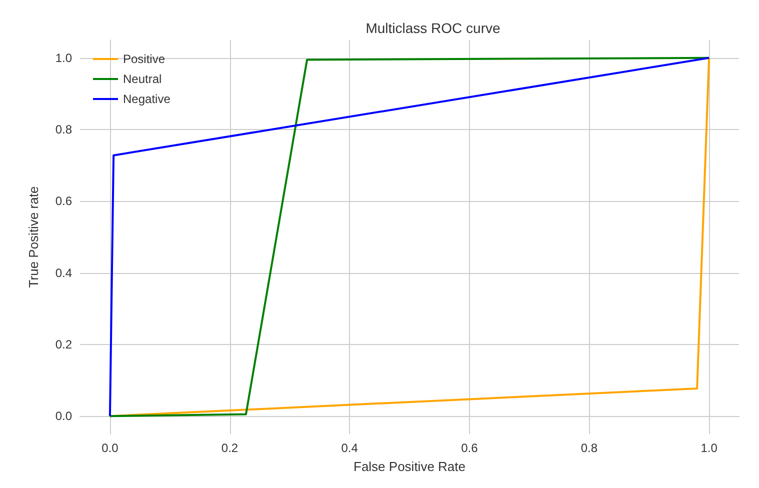  Describe the element at coordinates (469, 448) in the screenshot. I see `x-tick-label: 0.6` at that location.